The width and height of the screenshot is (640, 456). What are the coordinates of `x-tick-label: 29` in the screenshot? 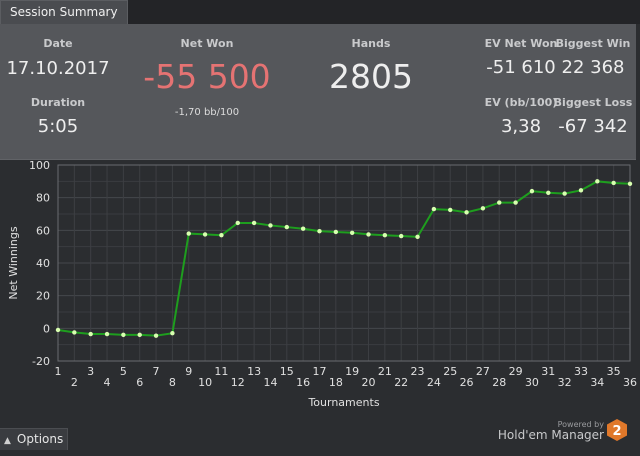 It's located at (516, 371).